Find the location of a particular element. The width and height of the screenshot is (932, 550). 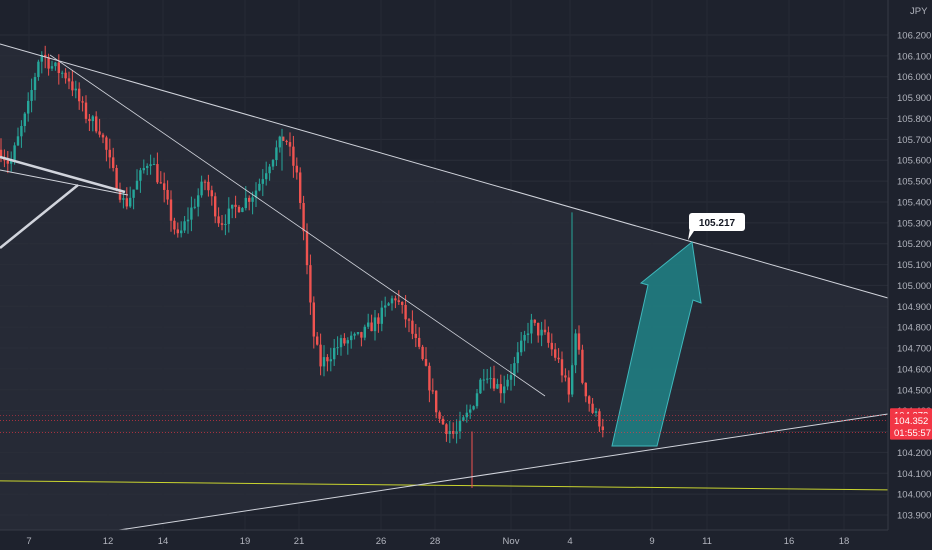

currency-label: JPY is located at coordinates (919, 11).